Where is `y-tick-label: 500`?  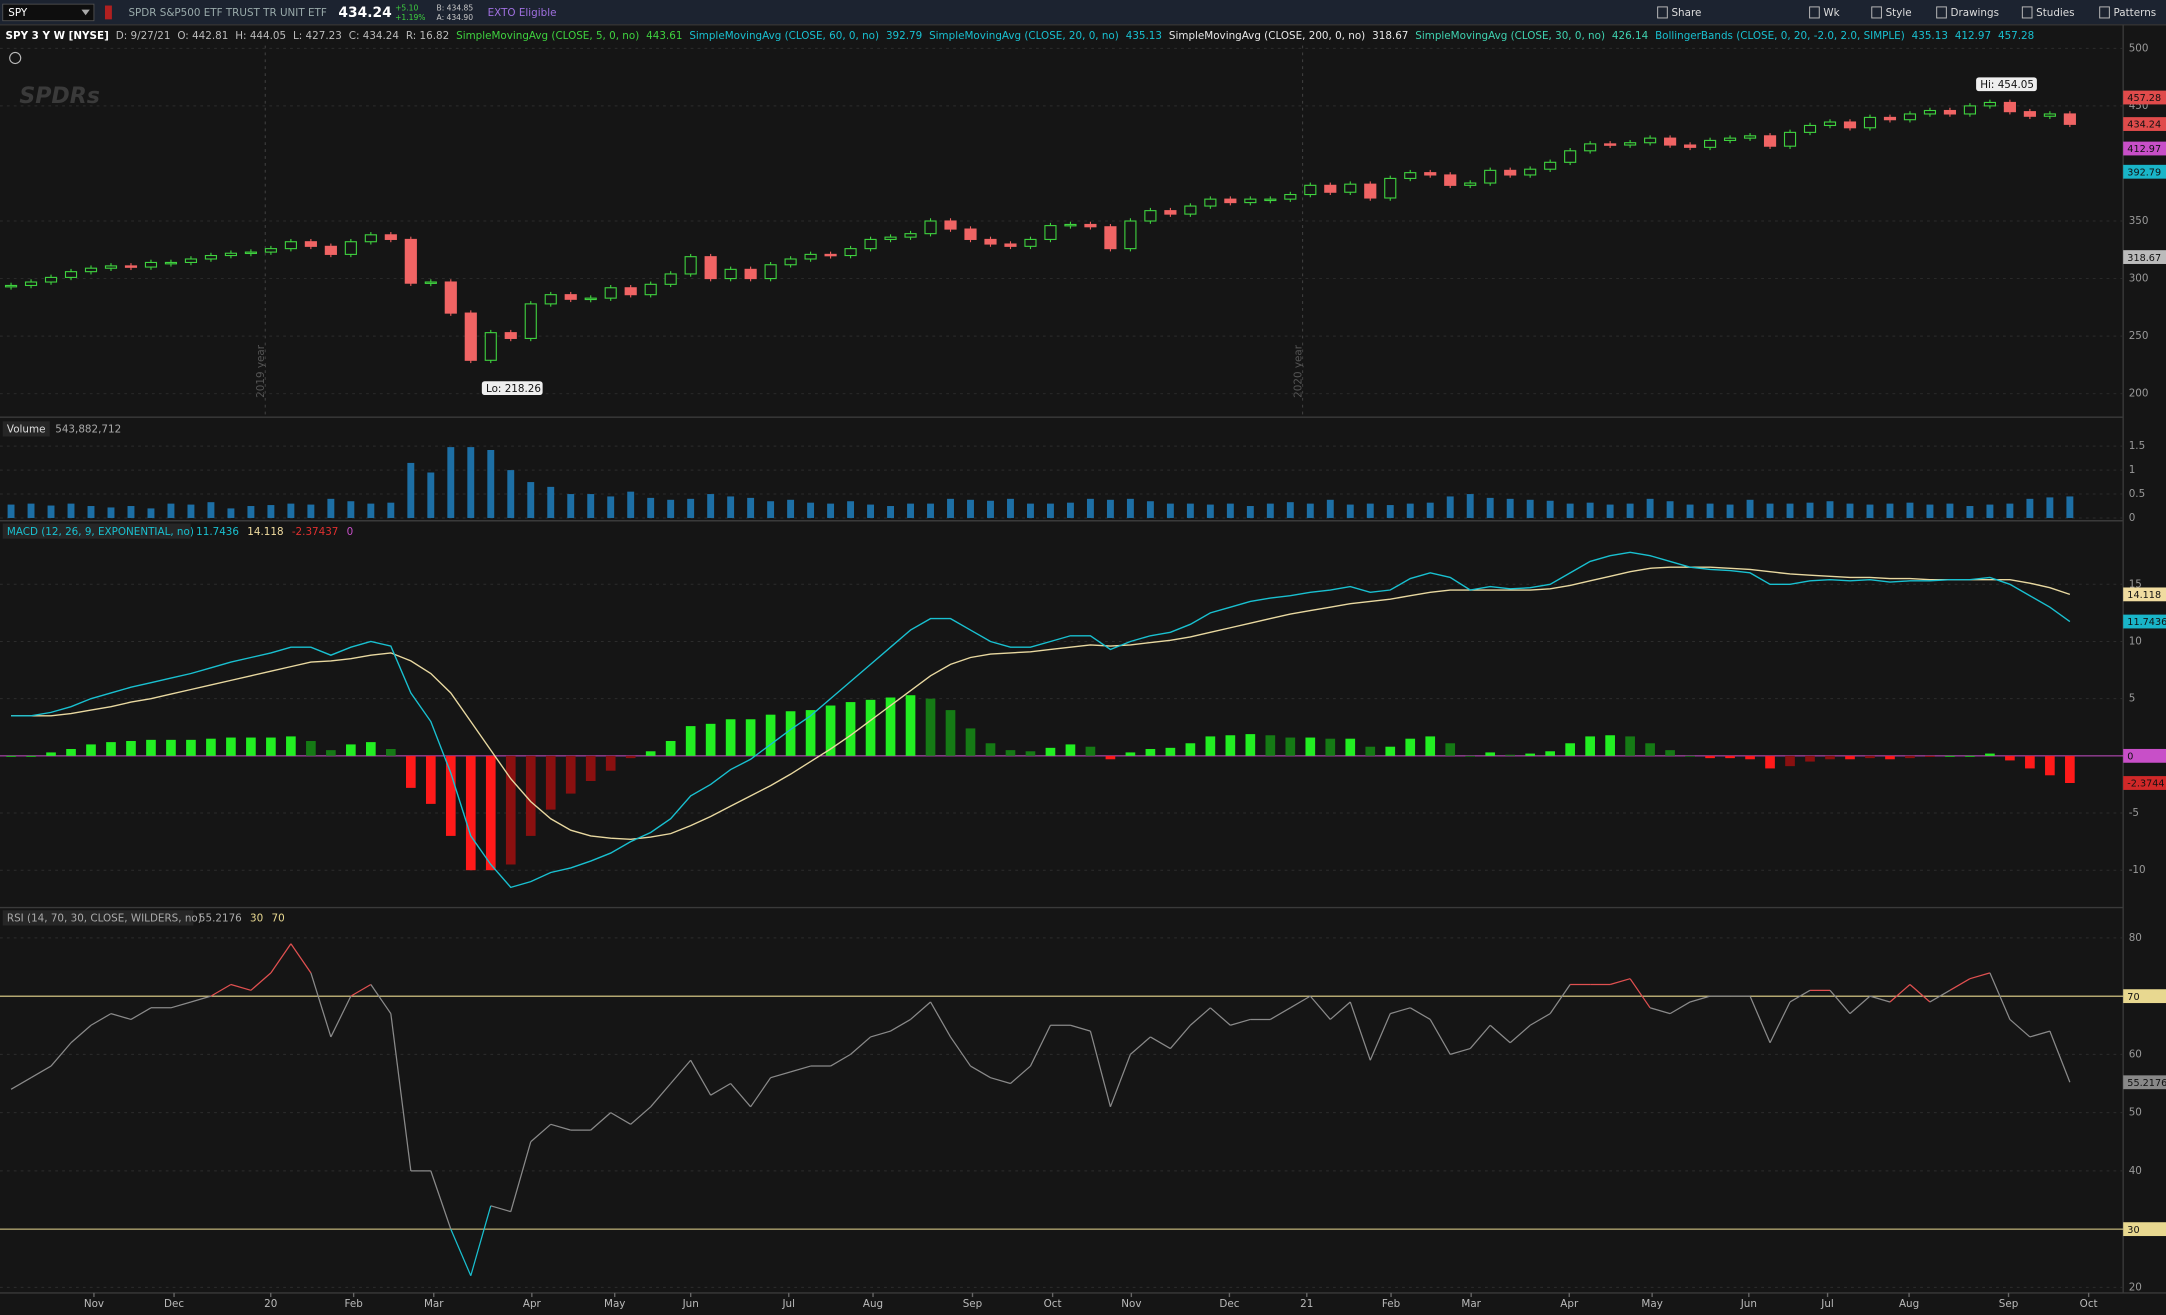
y-tick-label: 500 is located at coordinates (2139, 48).